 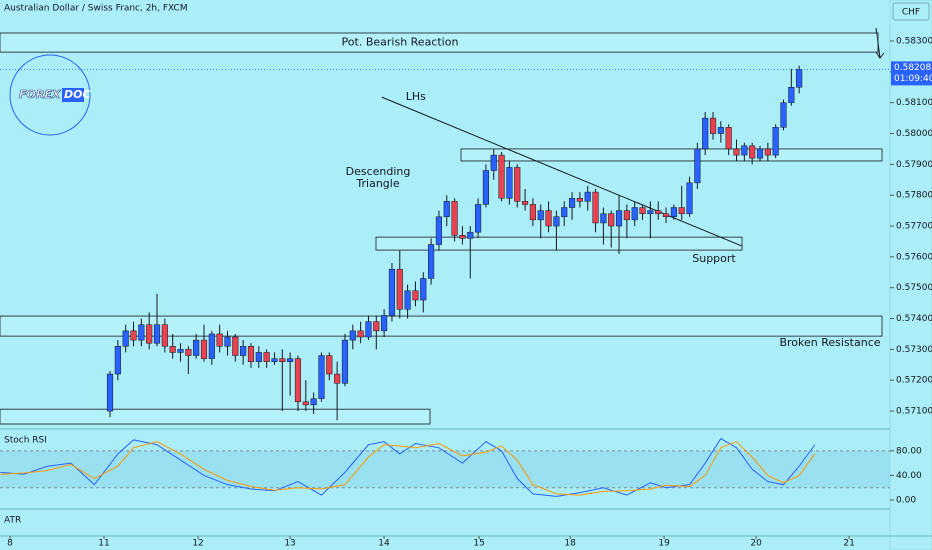 I want to click on y-tick-label: 0.57200, so click(x=914, y=381).